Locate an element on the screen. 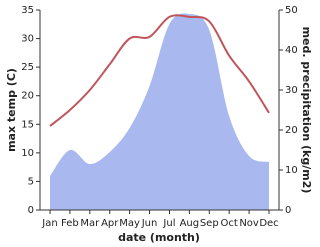  x-tick-label: Oct is located at coordinates (229, 223).